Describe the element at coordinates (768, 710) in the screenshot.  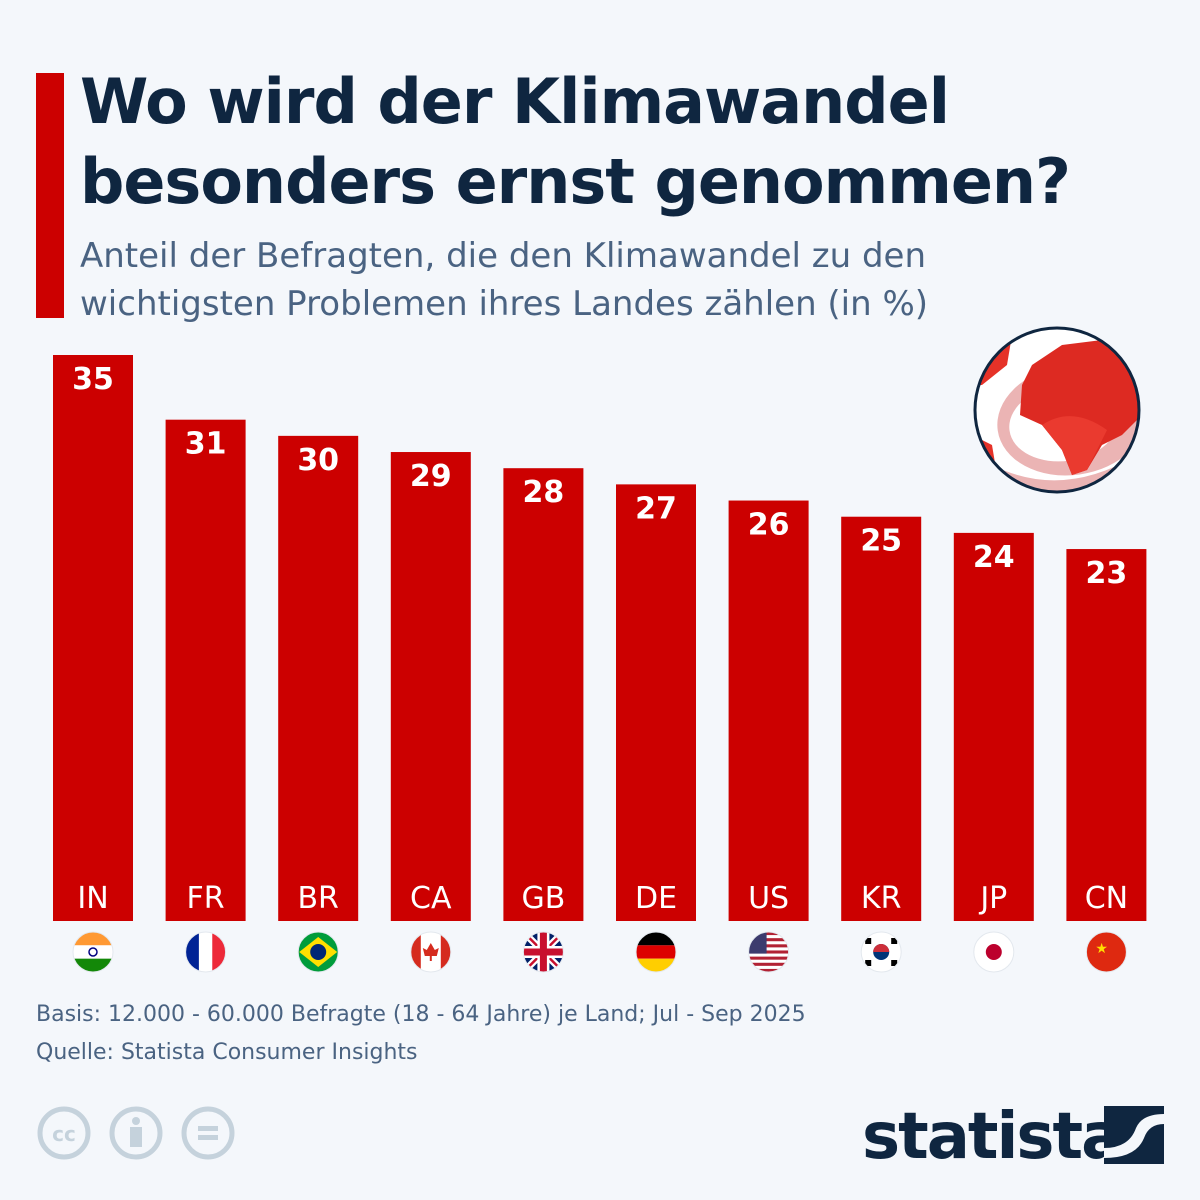
I see `bar-us` at that location.